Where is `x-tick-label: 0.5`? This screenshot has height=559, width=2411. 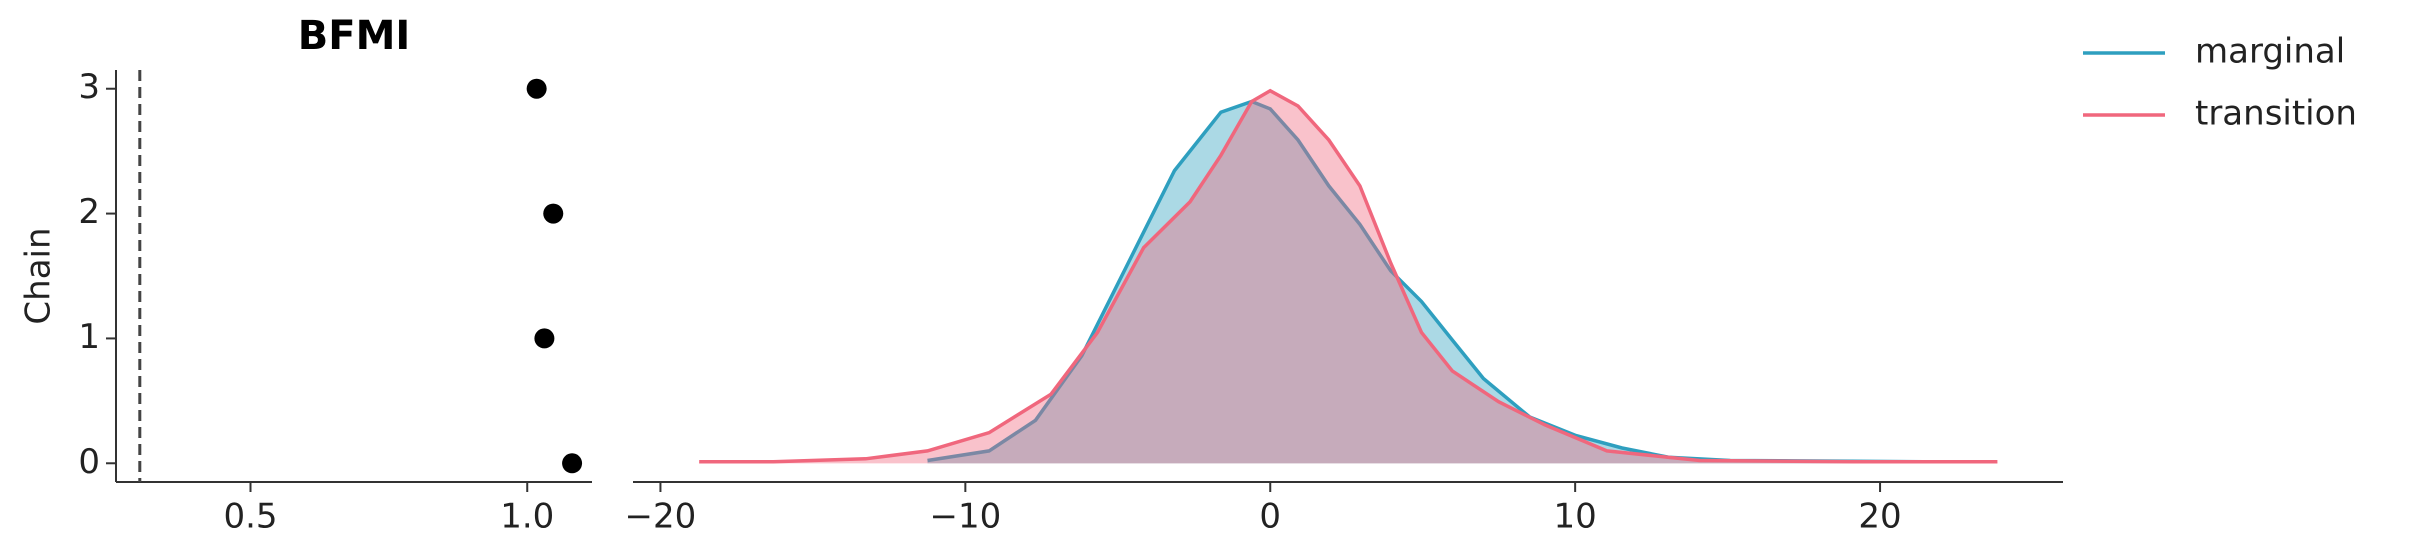
x-tick-label: 0.5 is located at coordinates (250, 517).